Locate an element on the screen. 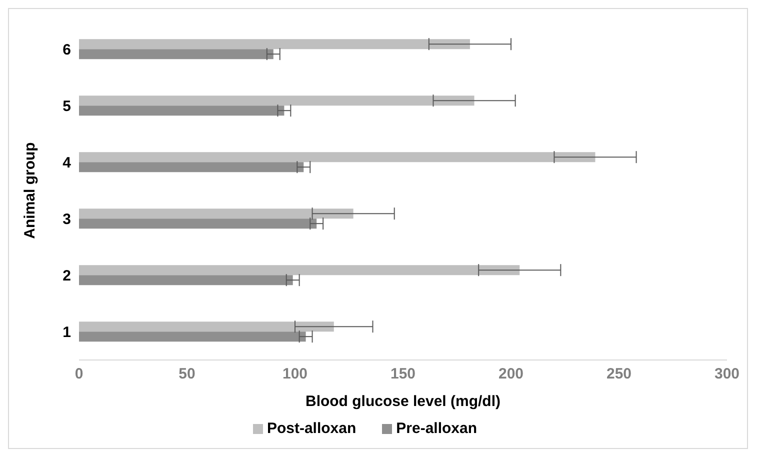 The width and height of the screenshot is (758, 459). y-tick-label: 2 is located at coordinates (66, 276).